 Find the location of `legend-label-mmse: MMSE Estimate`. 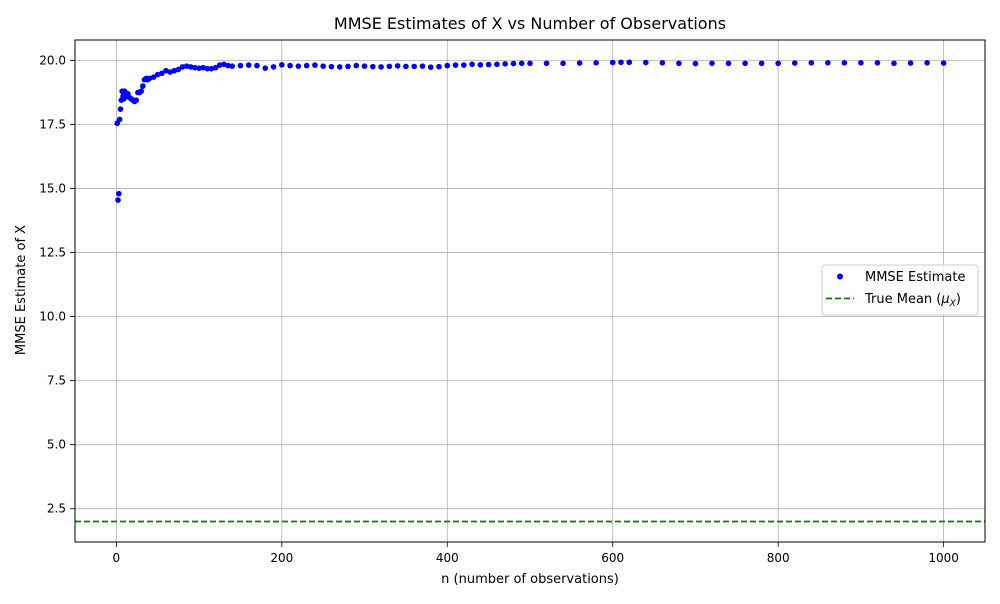

legend-label-mmse: MMSE Estimate is located at coordinates (915, 277).